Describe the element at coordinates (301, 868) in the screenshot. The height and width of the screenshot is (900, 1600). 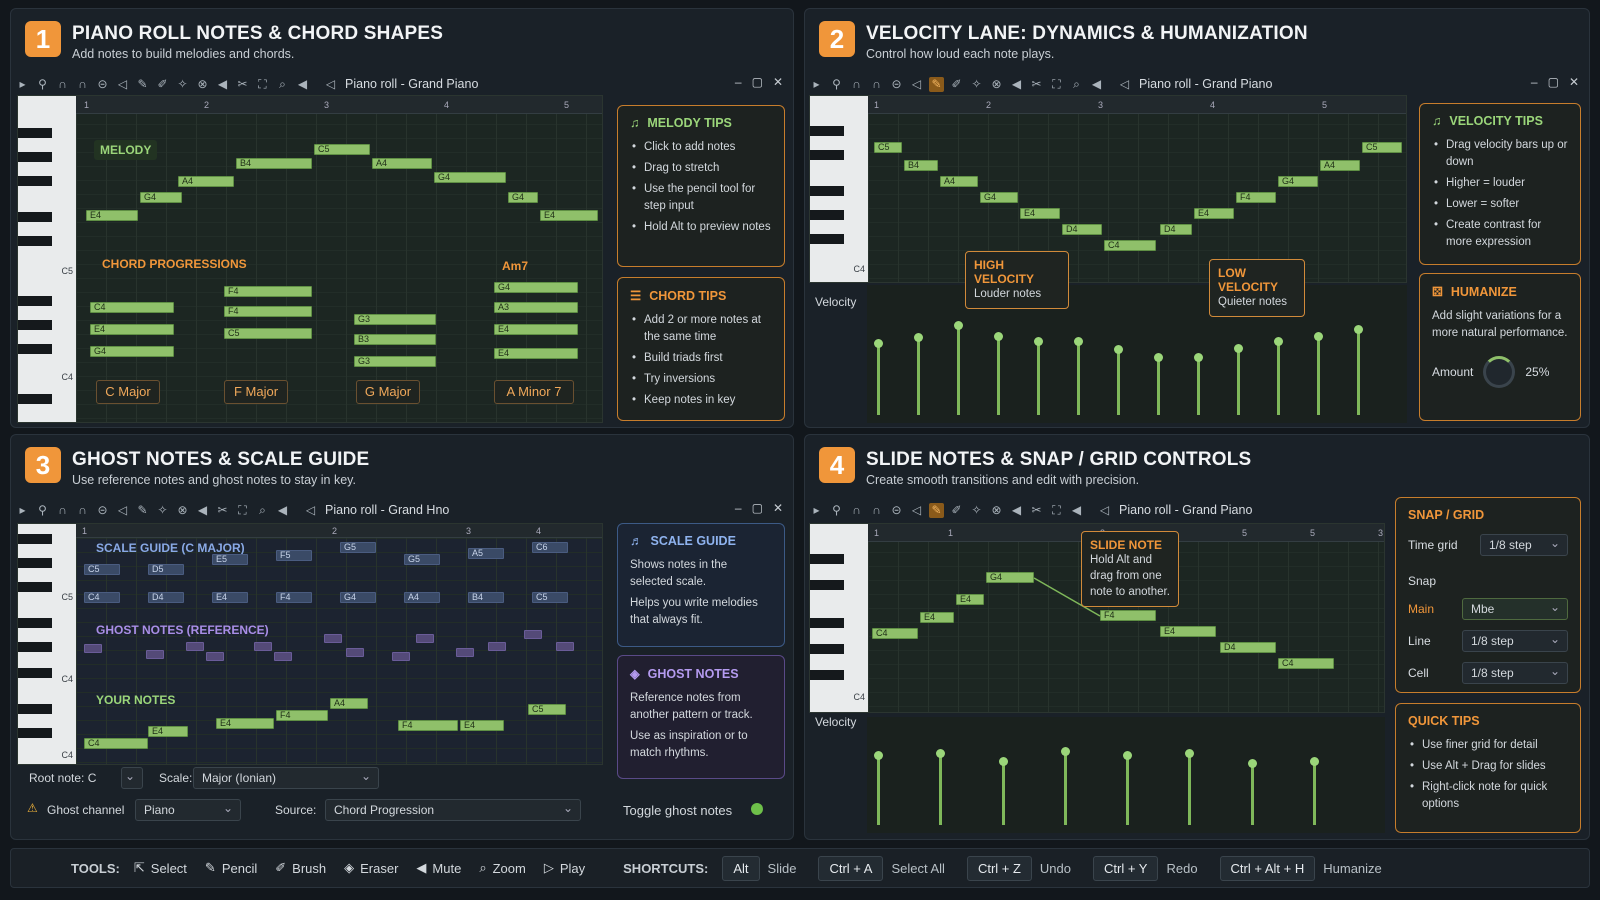
I see `brush-tool: ✐ Brush` at that location.